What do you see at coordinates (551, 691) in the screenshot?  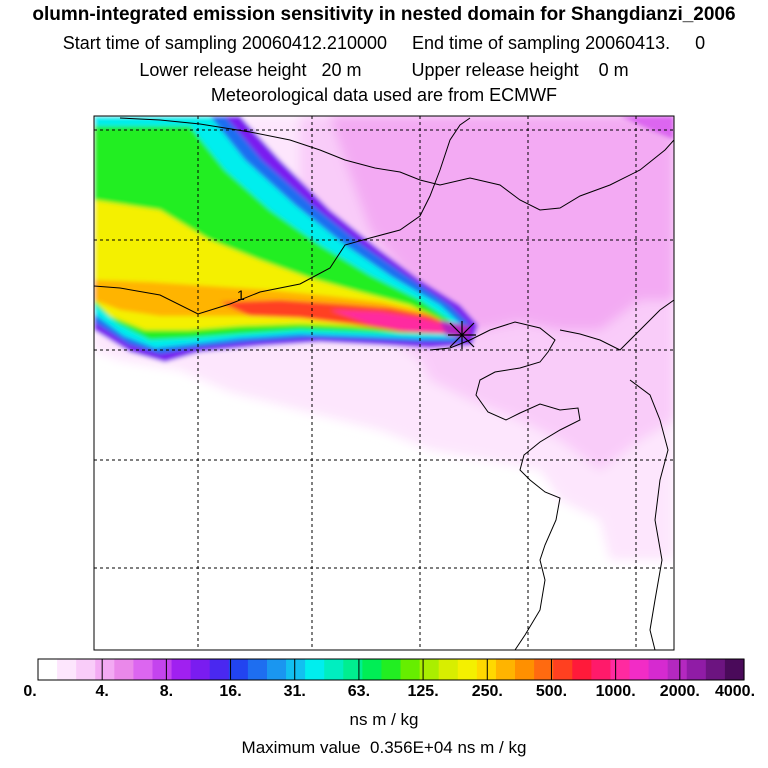 I see `colorbar-tick-label: 500.` at bounding box center [551, 691].